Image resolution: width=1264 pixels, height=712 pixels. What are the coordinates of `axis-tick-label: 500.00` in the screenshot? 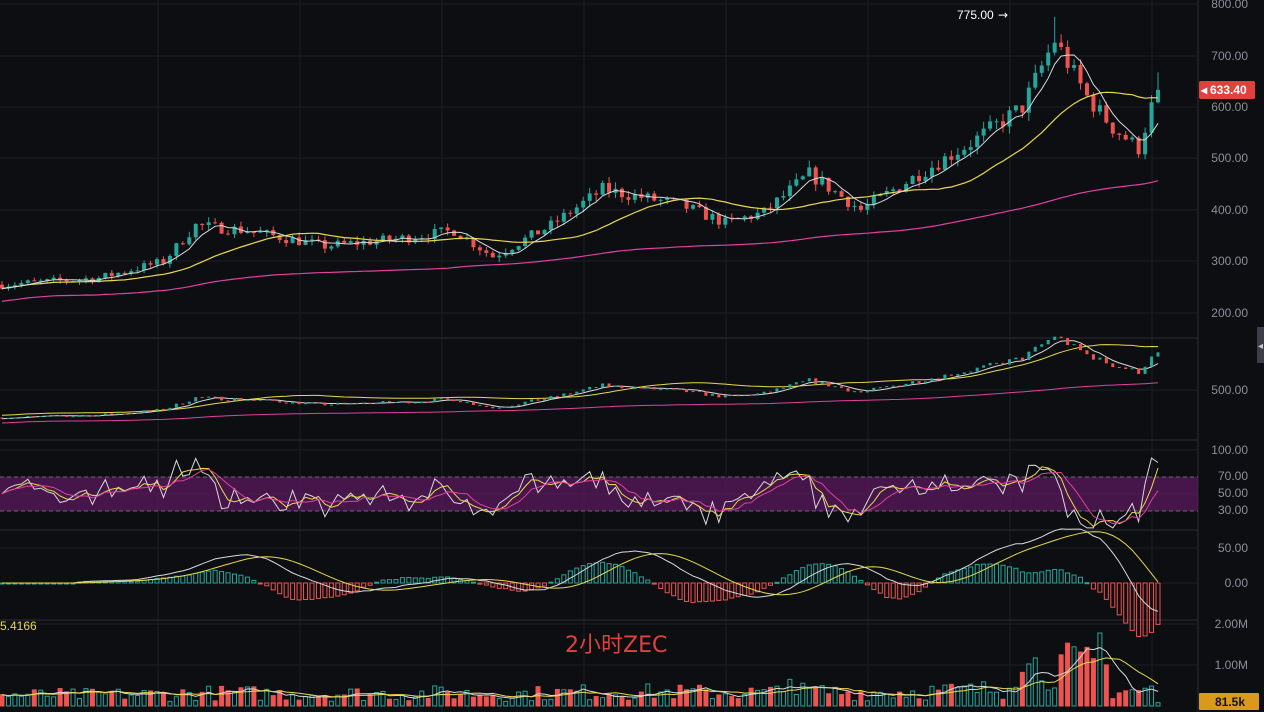 It's located at (1229, 158).